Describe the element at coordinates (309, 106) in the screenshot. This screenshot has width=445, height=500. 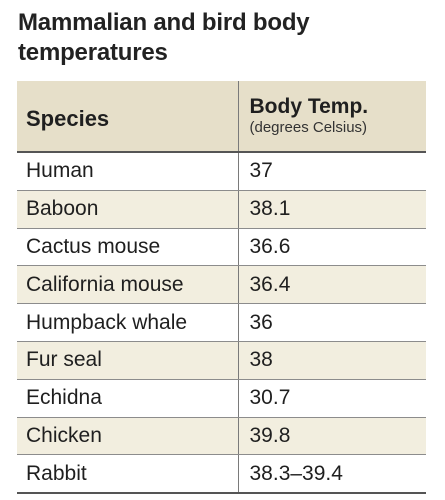
I see `header-body-temp-label: Body Temp.` at that location.